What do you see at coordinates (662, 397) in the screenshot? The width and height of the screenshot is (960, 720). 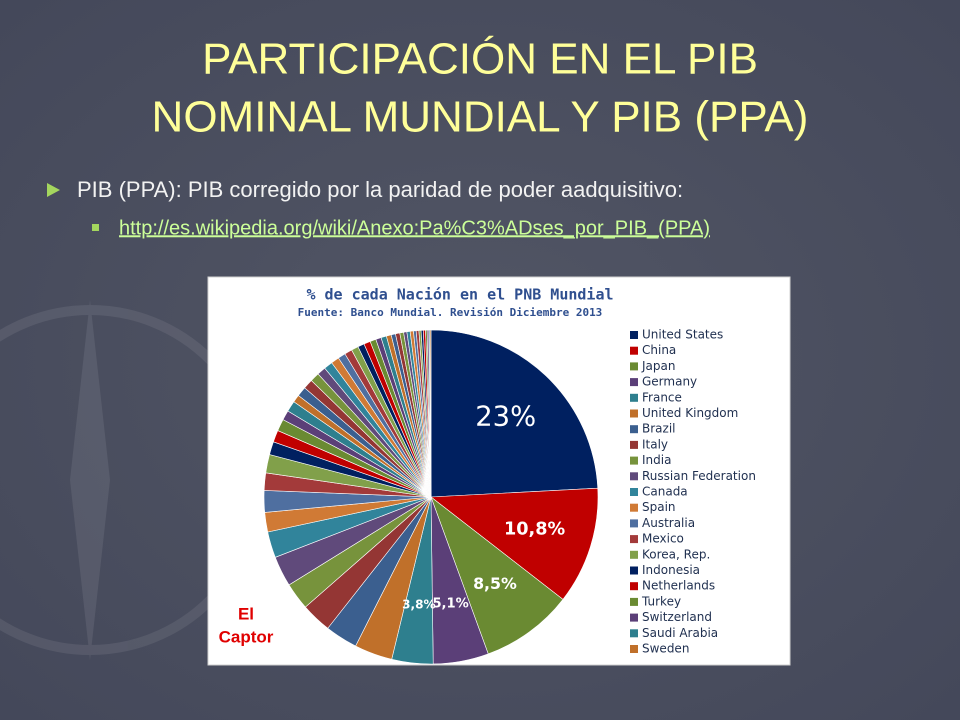 I see `legend-label: France` at bounding box center [662, 397].